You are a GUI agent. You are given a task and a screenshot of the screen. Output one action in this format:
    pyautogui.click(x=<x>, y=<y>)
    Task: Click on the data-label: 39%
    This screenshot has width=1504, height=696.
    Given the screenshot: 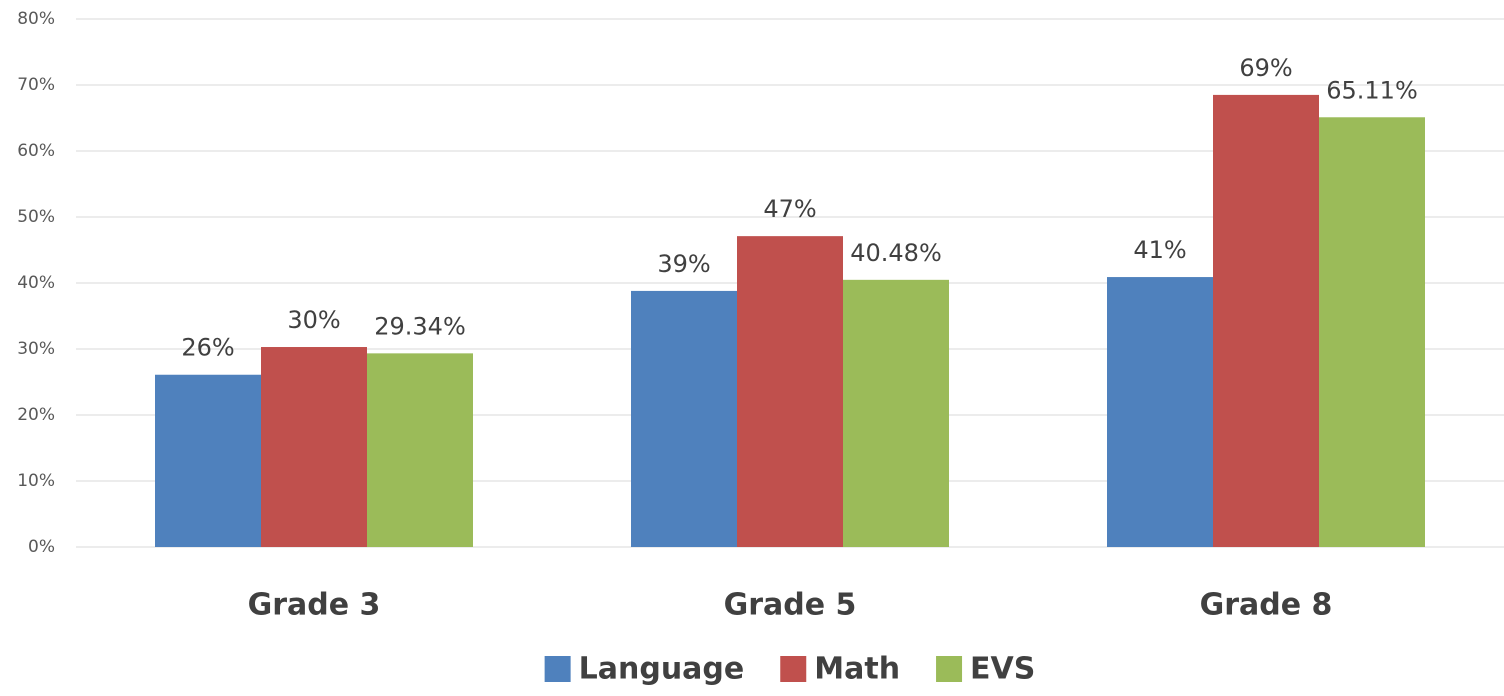 What is the action you would take?
    pyautogui.click(x=683, y=264)
    